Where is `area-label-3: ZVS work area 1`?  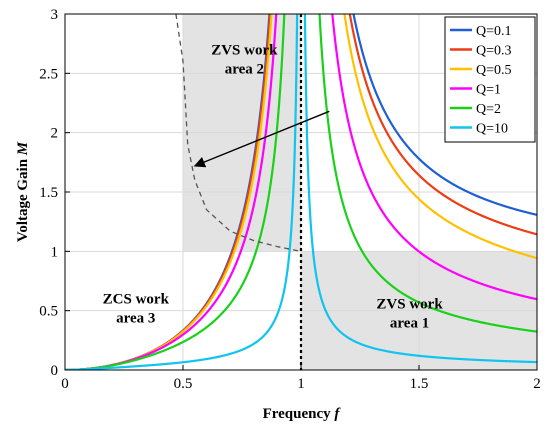
area-label-3: ZVS work area 1 is located at coordinates (409, 313).